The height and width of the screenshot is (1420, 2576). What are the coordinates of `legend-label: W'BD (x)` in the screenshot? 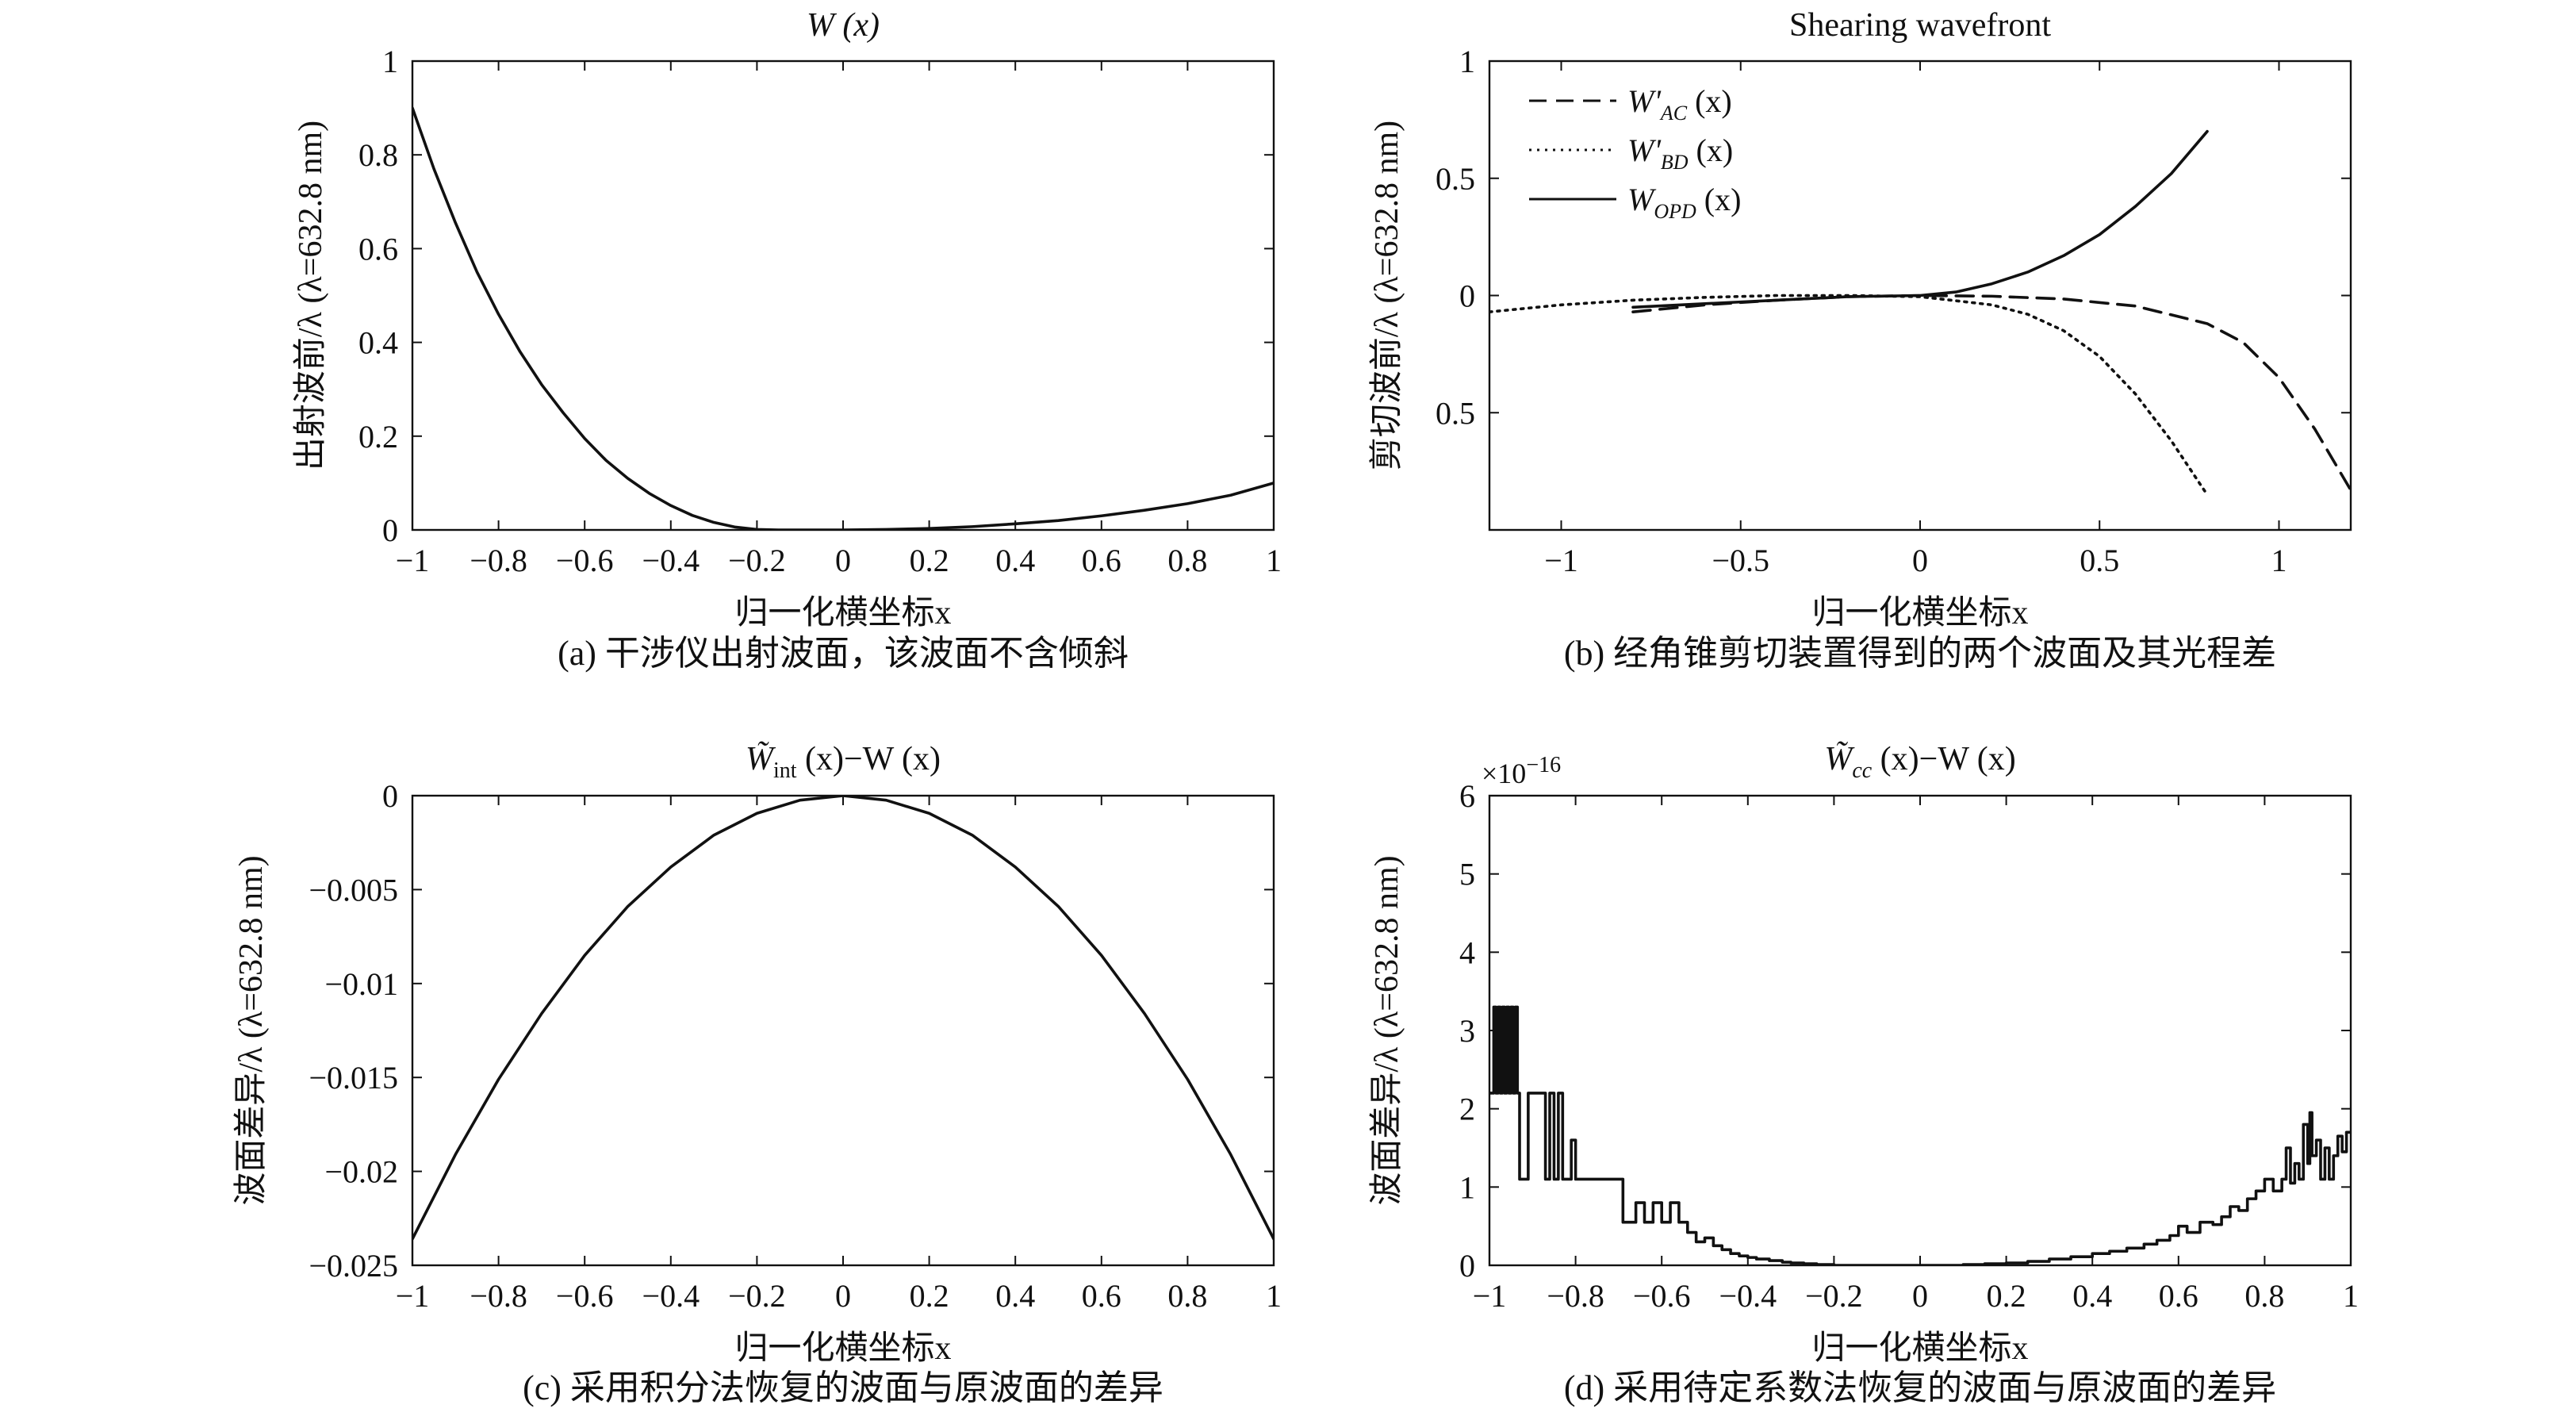 It's located at (1680, 153).